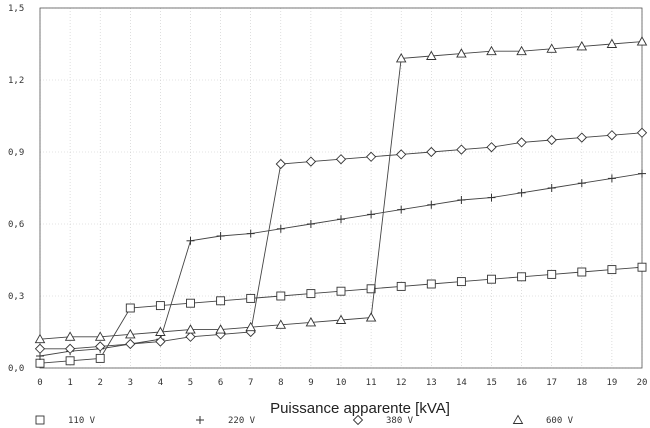 Image resolution: width=650 pixels, height=428 pixels. I want to click on x-tick-label: 8, so click(280, 383).